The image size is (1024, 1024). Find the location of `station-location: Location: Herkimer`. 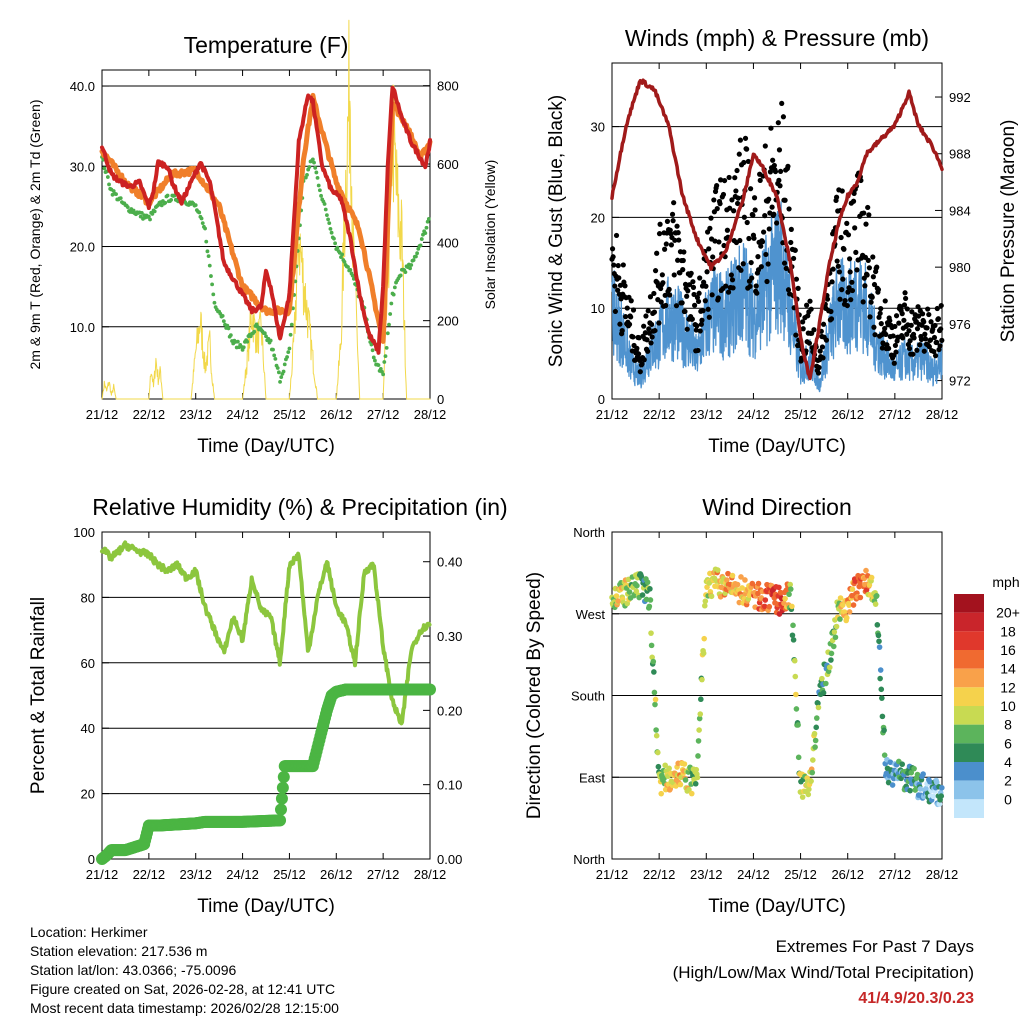

station-location: Location: Herkimer is located at coordinates (89, 932).